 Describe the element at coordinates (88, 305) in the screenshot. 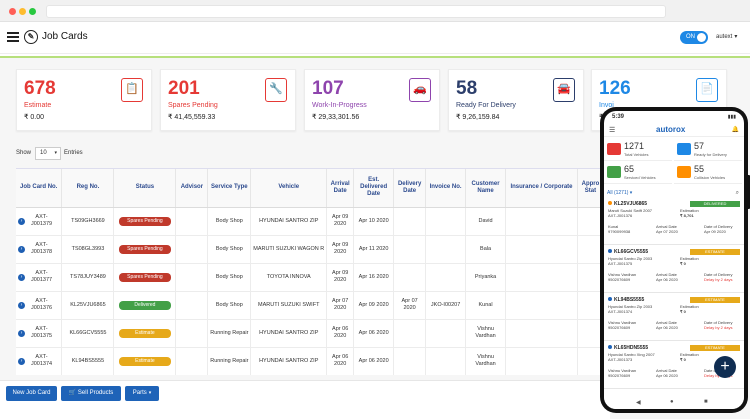

I see `cell-reg: KL25VJU6865` at that location.